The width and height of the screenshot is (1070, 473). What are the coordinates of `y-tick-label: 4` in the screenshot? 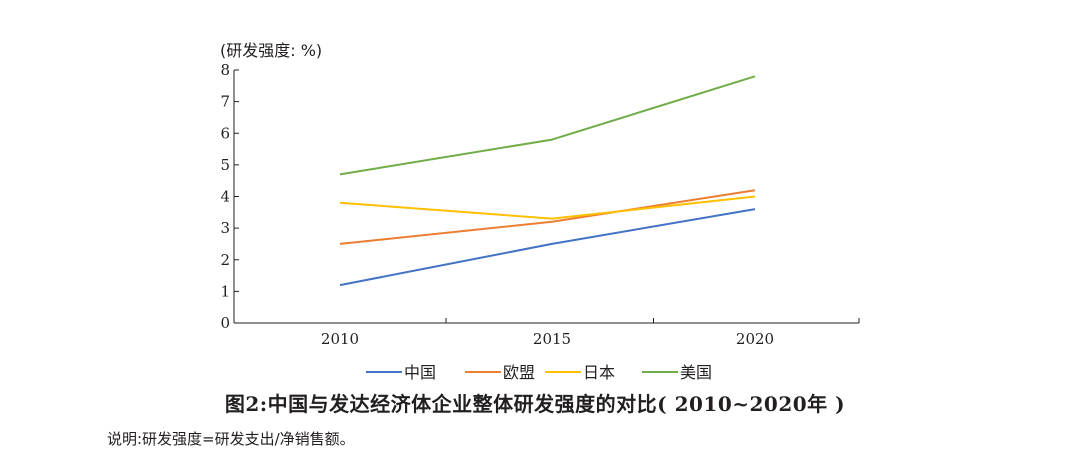 It's located at (225, 197).